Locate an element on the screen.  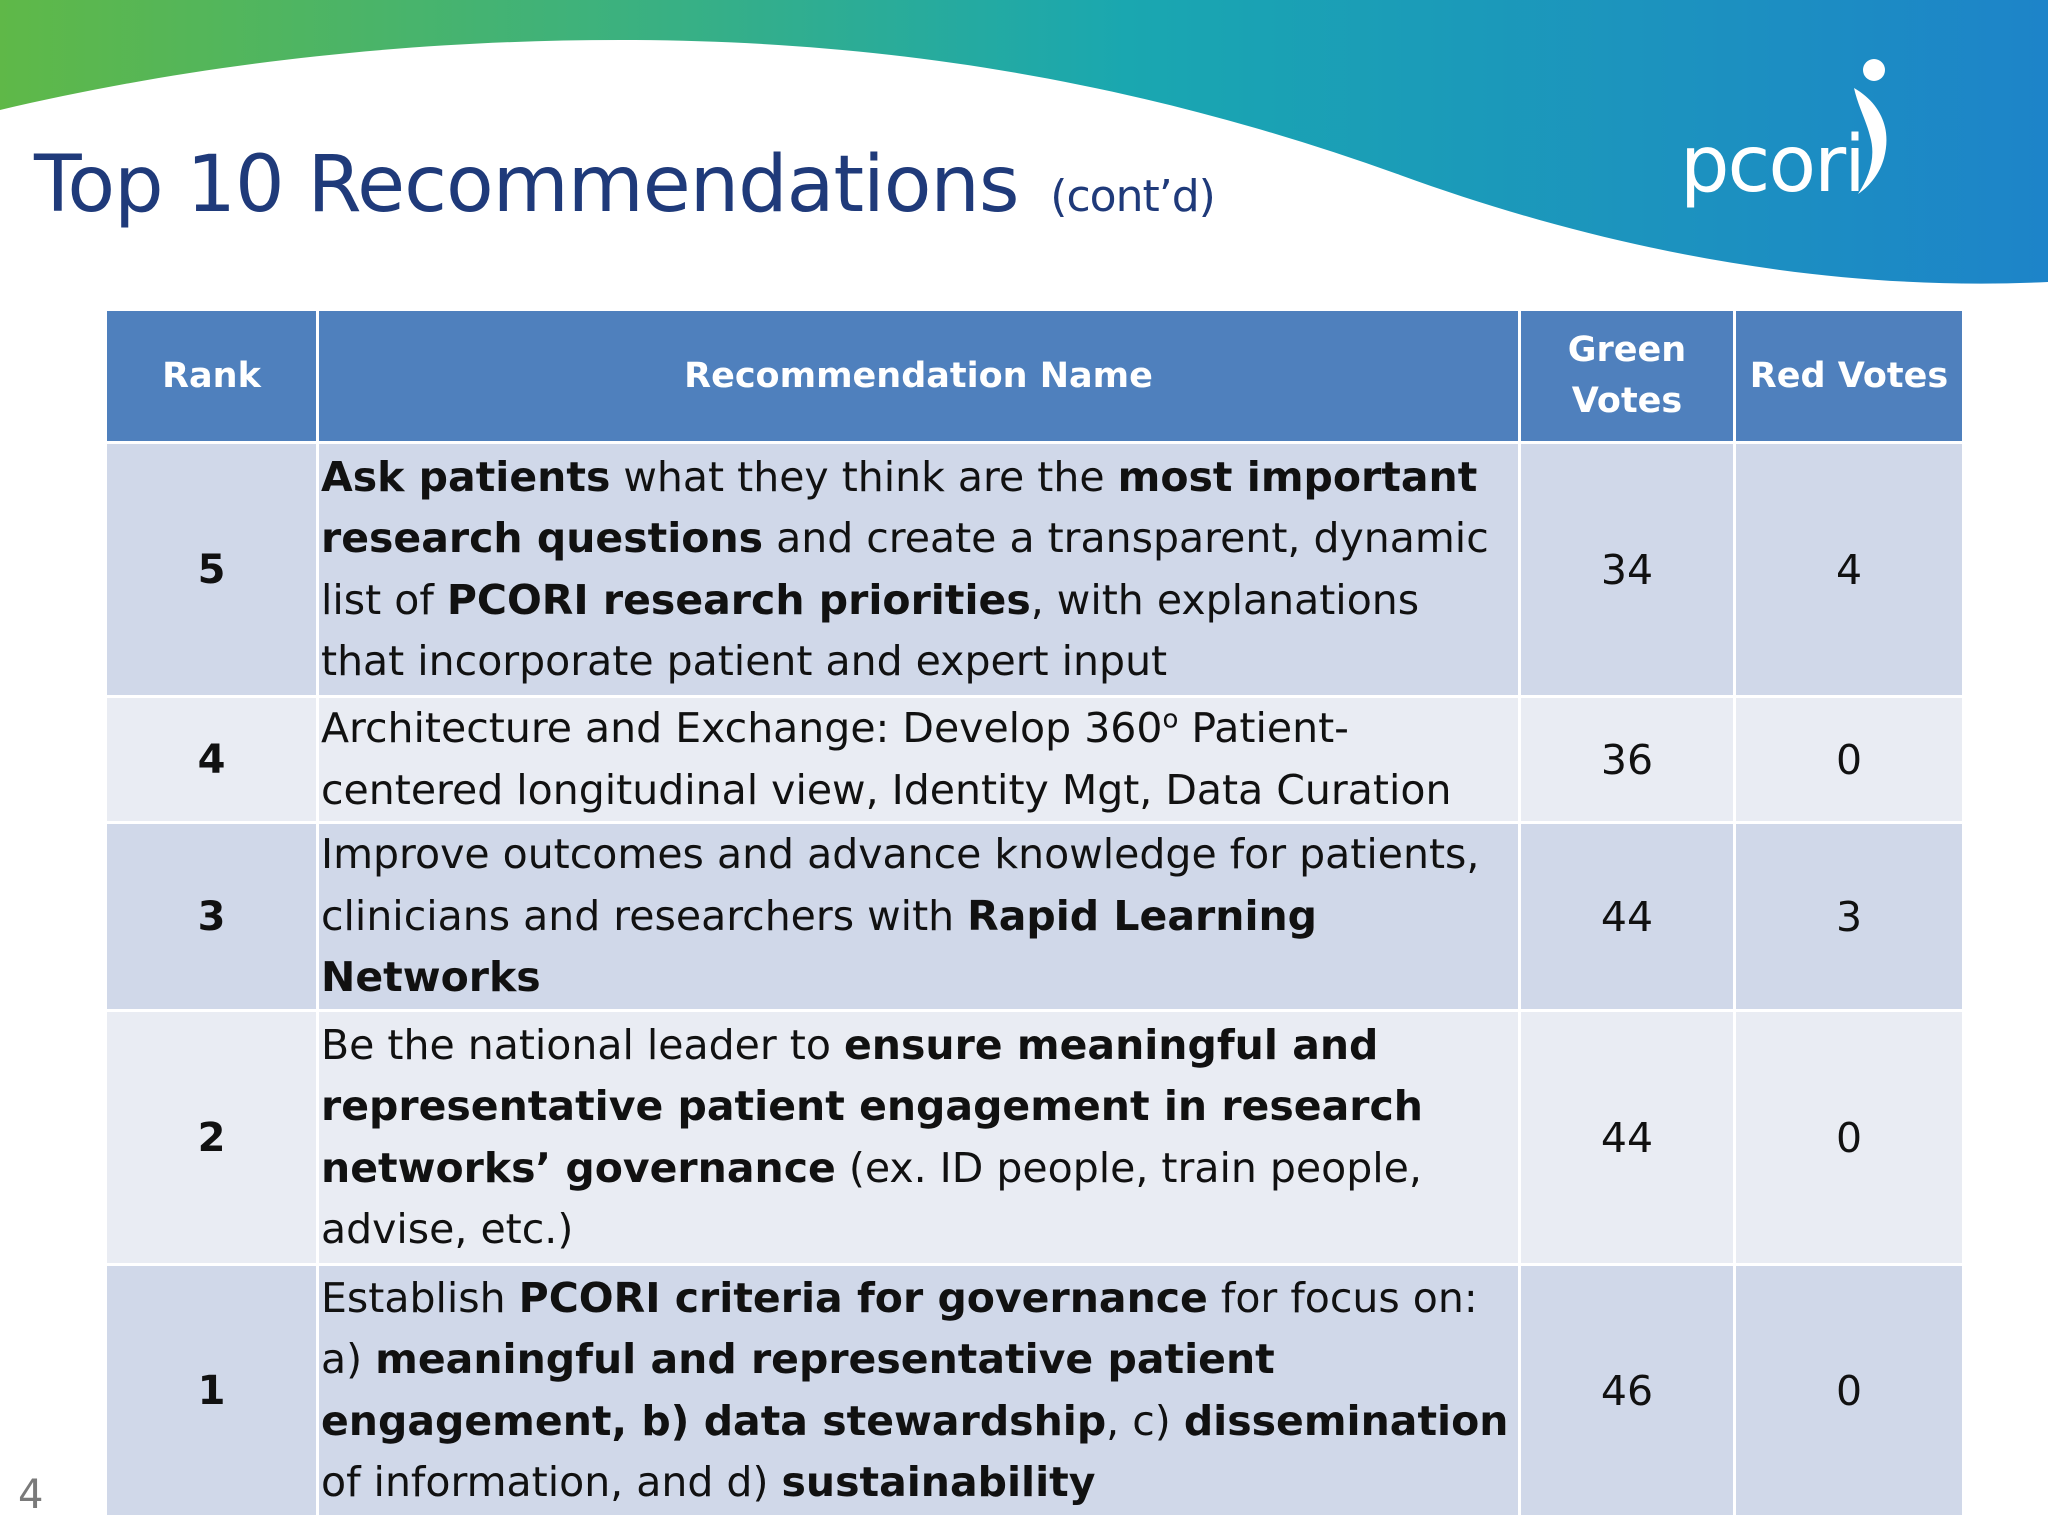
text-segment: Establish is located at coordinates (420, 1297).